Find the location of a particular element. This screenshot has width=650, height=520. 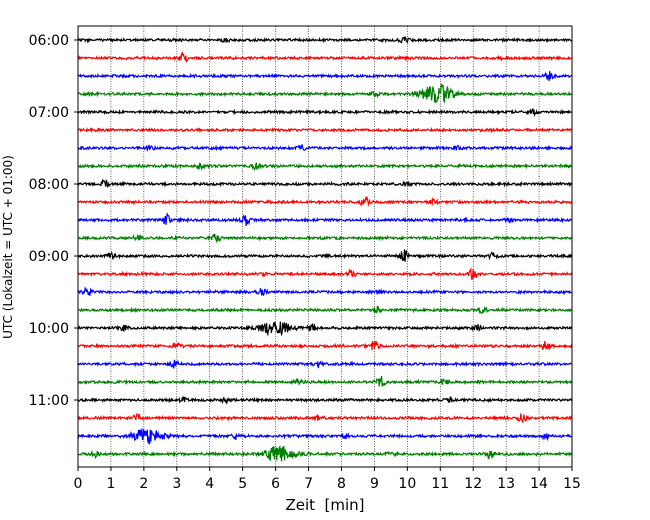

x-tick-label: 15 is located at coordinates (572, 484).